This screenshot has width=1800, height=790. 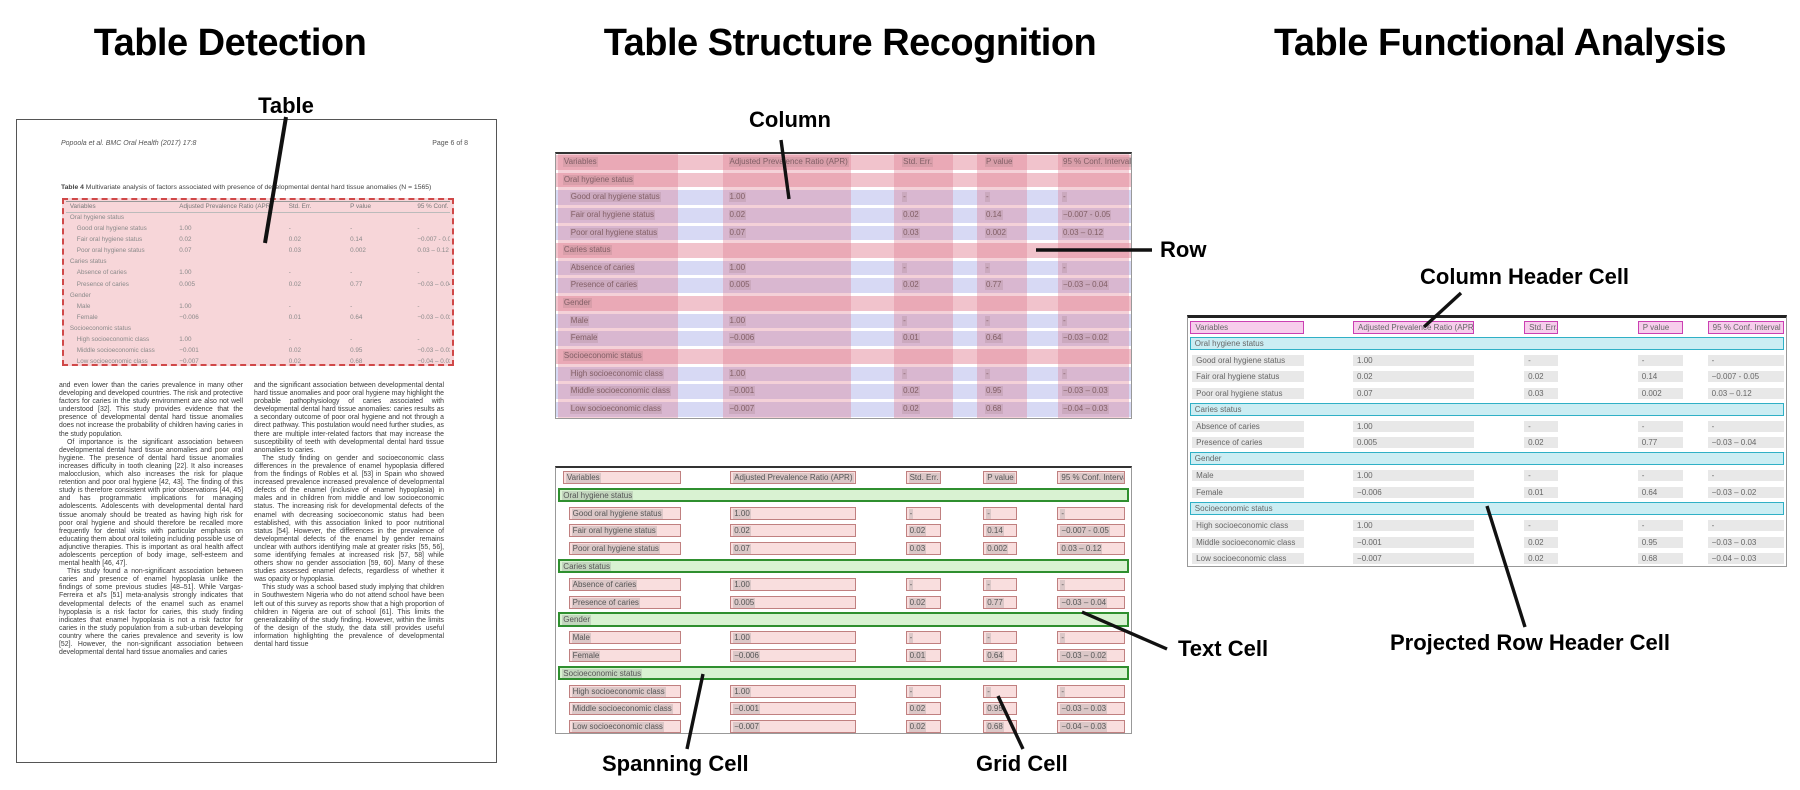 What do you see at coordinates (1660, 559) in the screenshot?
I see `text-cell: 0.68` at bounding box center [1660, 559].